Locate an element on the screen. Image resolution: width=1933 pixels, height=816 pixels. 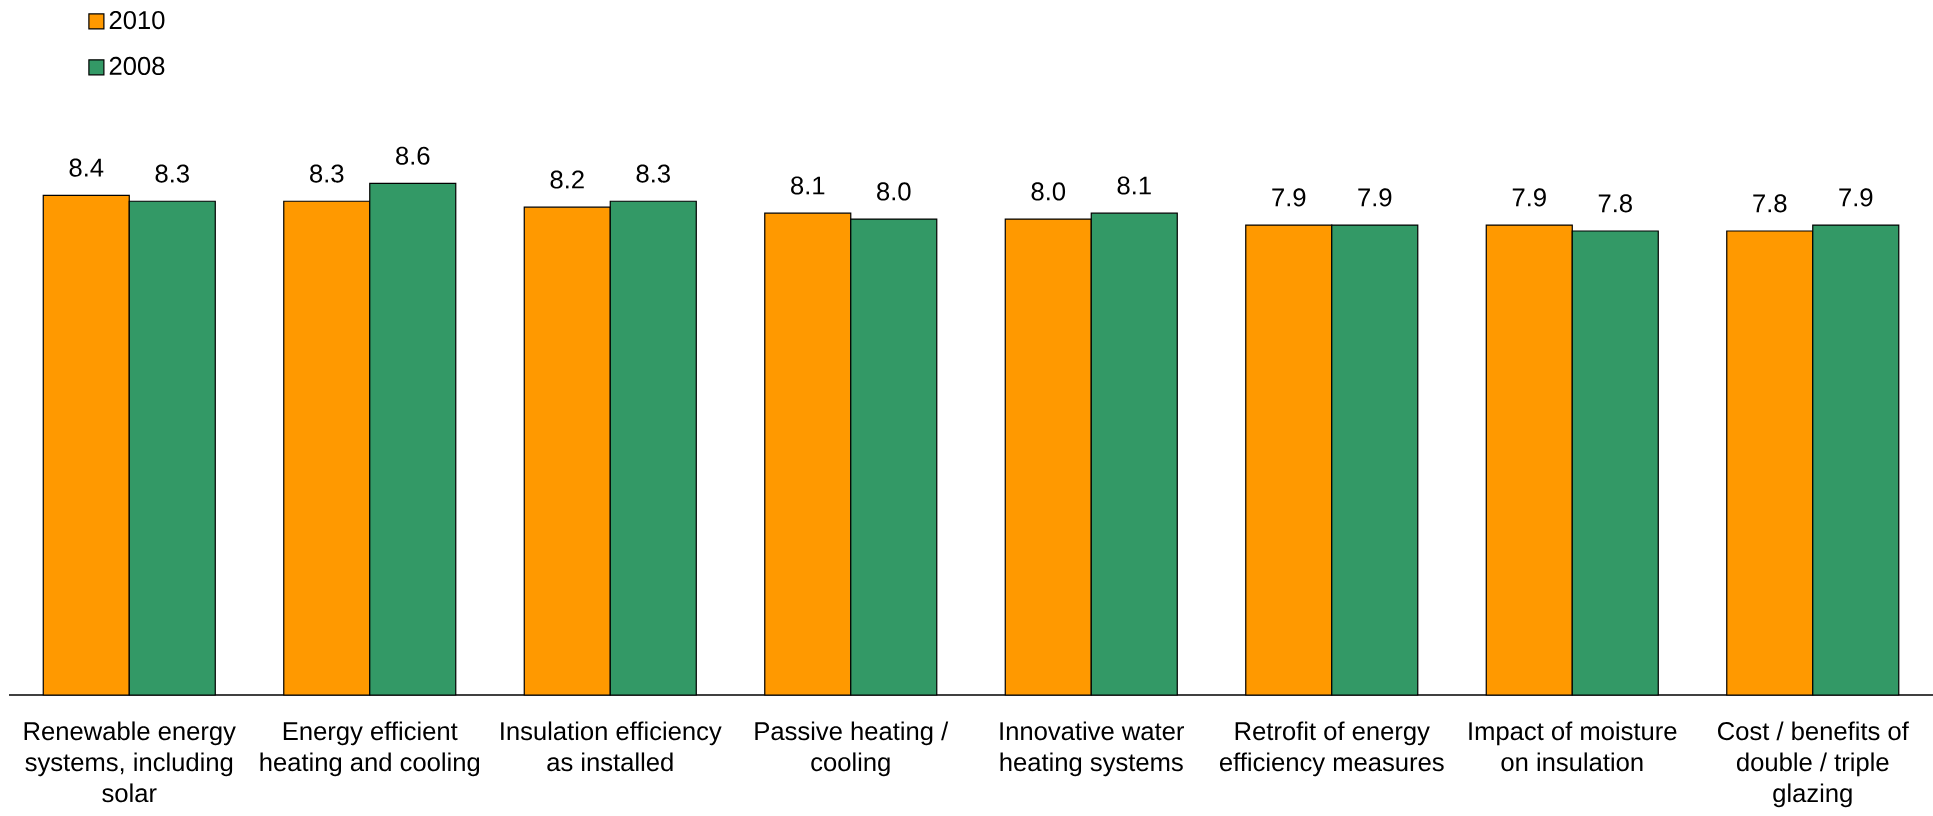
x-tick-label: Insulation efficiency as installed is located at coordinates (611, 746).